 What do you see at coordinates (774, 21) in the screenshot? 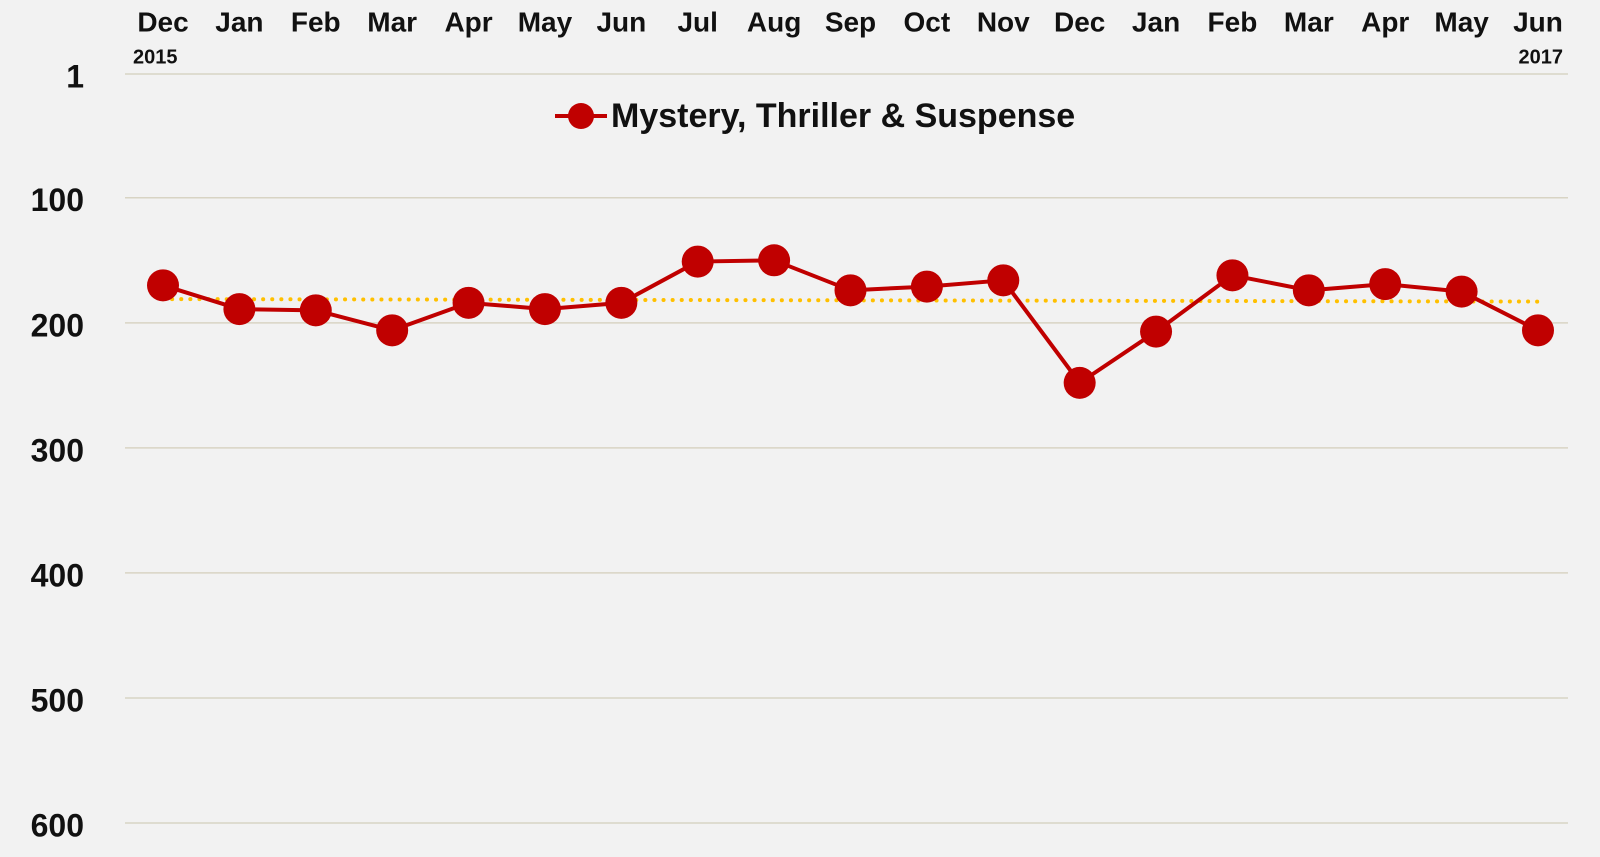
I see `x-tick-label: Aug` at bounding box center [774, 21].